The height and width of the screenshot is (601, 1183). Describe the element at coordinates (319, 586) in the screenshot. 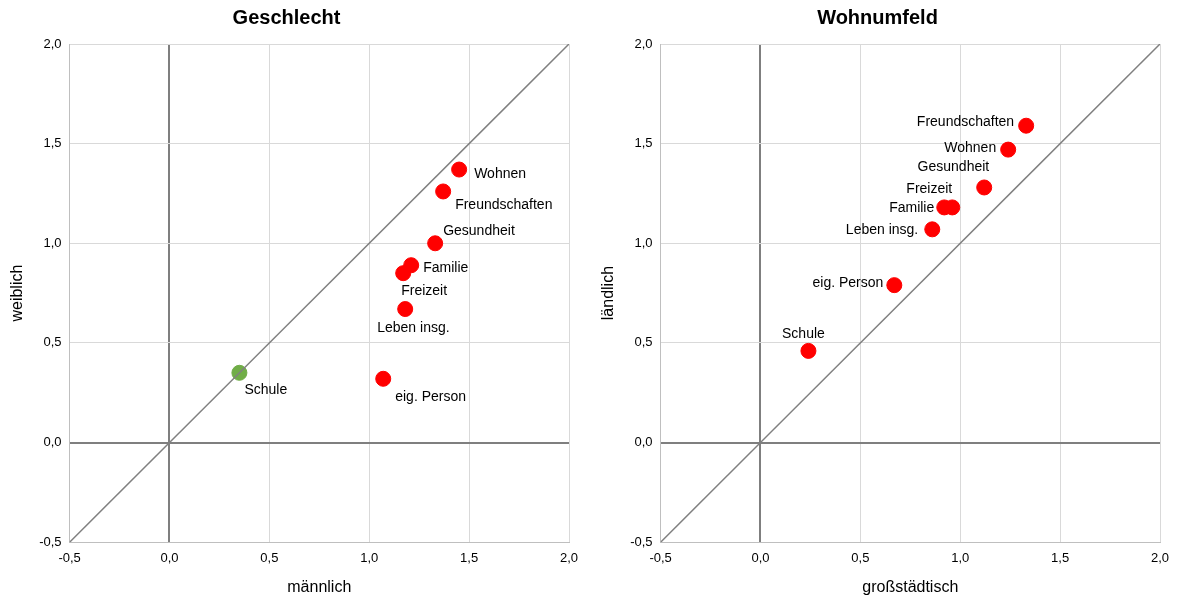

I see `x-axis-title: männlich` at that location.